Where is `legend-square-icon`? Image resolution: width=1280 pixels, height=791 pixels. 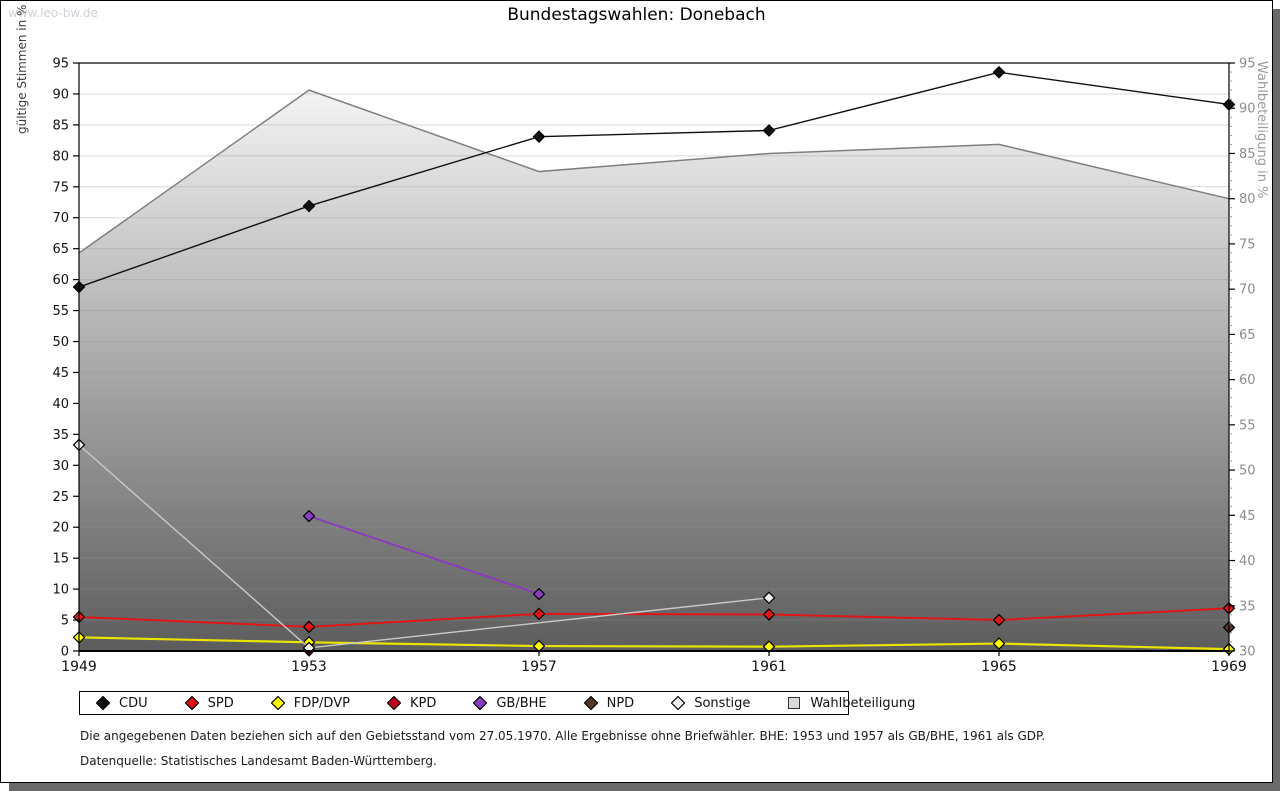
legend-square-icon is located at coordinates (794, 703).